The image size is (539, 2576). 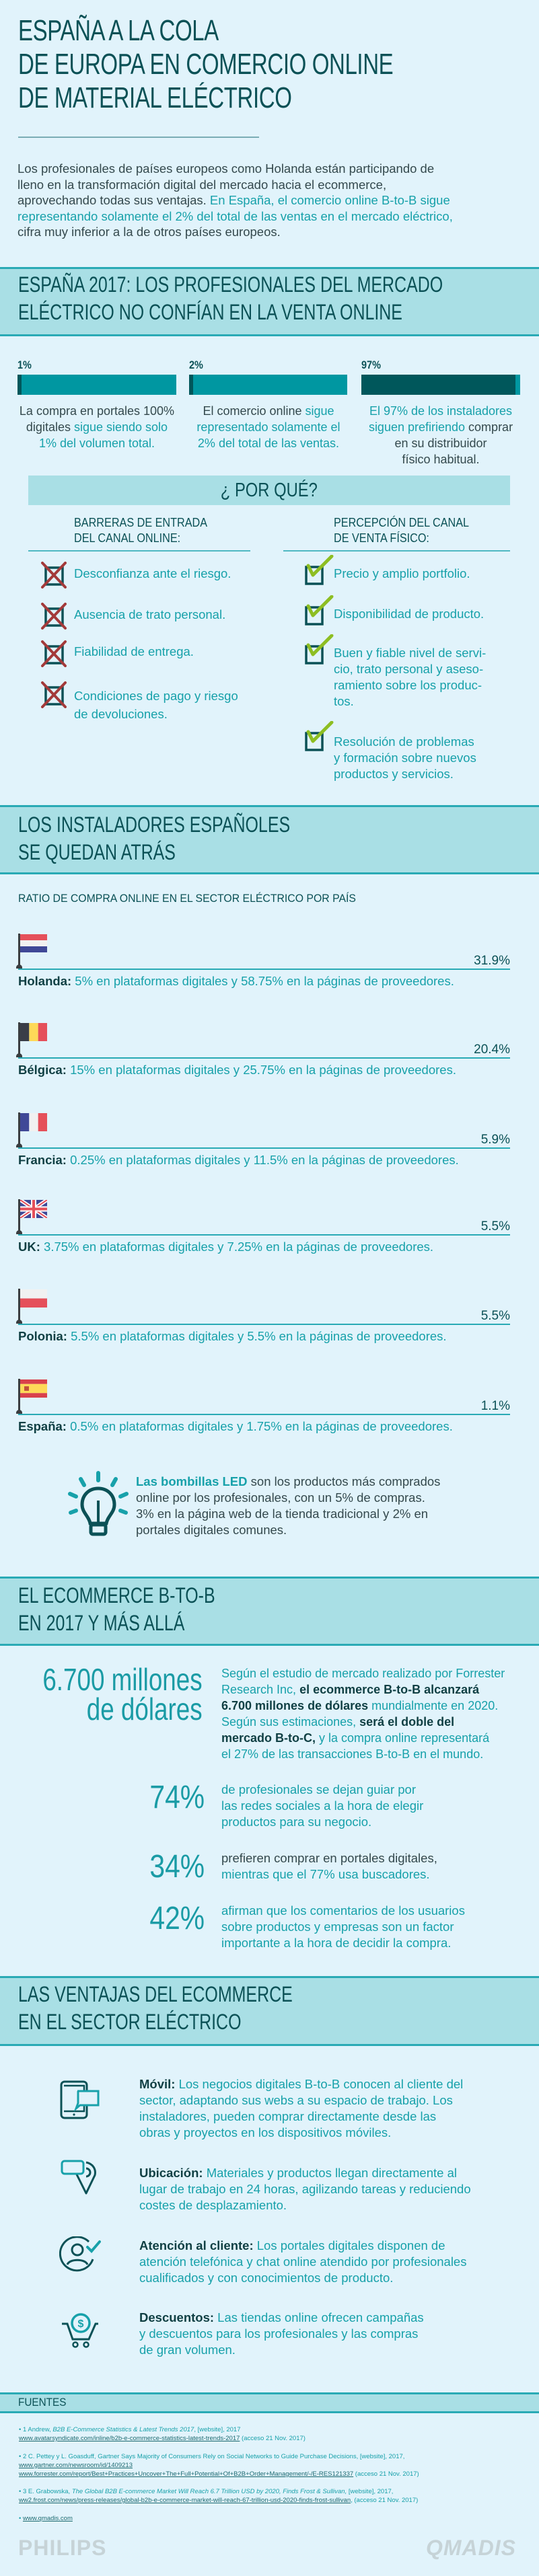 I want to click on stat-3-bar-fill, so click(x=438, y=385).